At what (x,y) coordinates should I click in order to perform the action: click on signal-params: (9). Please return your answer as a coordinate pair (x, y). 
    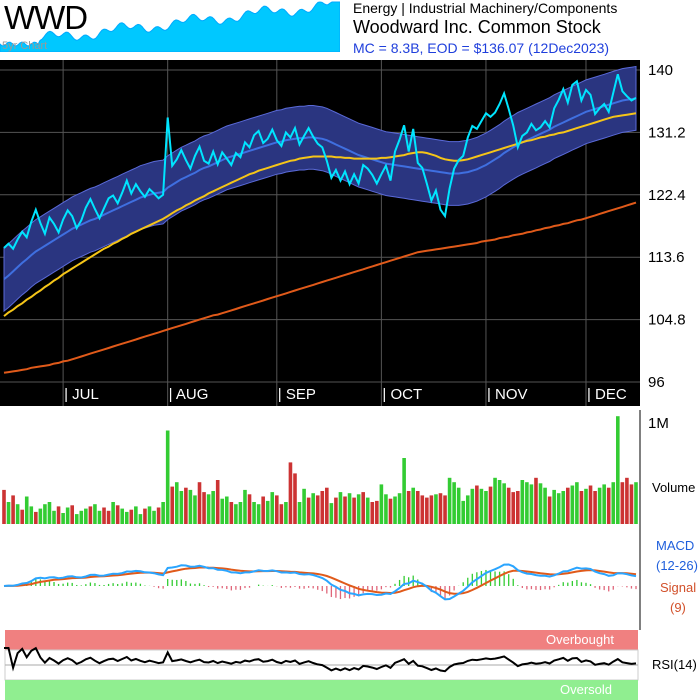
    Looking at the image, I should click on (678, 607).